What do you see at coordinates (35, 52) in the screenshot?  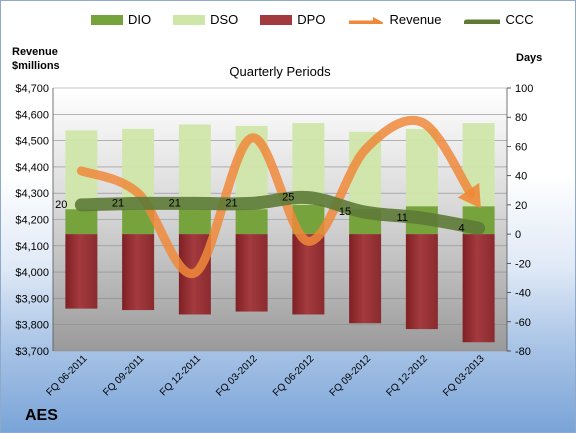 I see `left-axis-title-line1: Revenue` at bounding box center [35, 52].